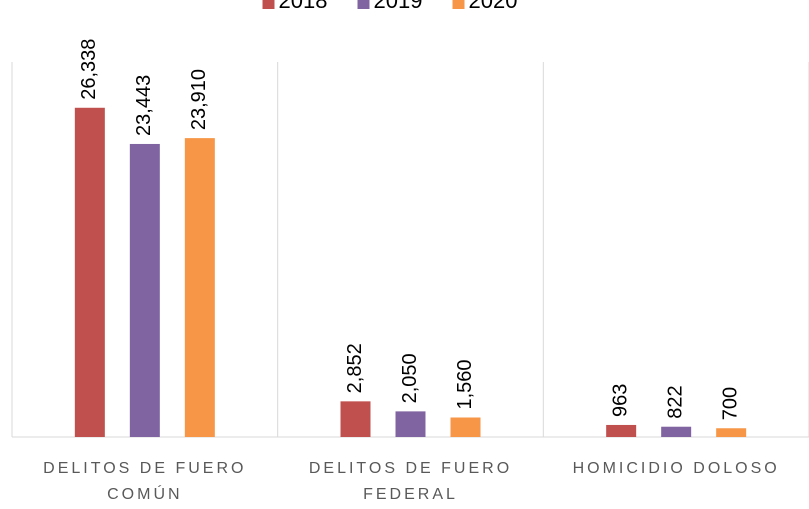 This screenshot has height=509, width=809. I want to click on value-label: 700, so click(730, 403).